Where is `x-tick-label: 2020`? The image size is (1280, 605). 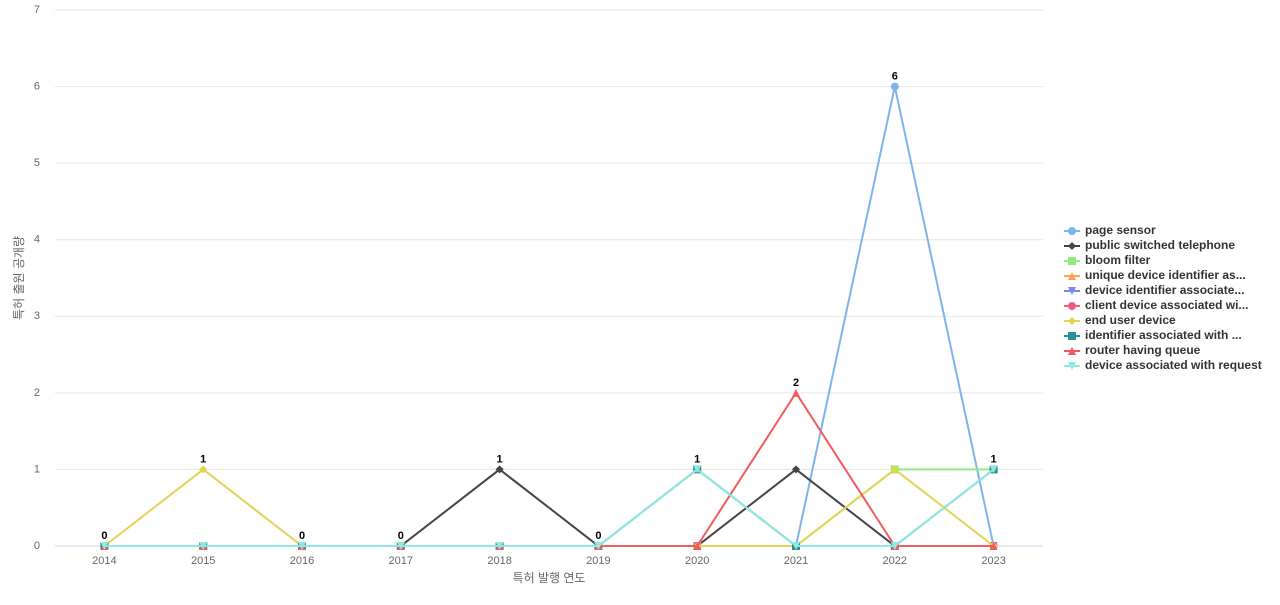
x-tick-label: 2020 is located at coordinates (697, 561).